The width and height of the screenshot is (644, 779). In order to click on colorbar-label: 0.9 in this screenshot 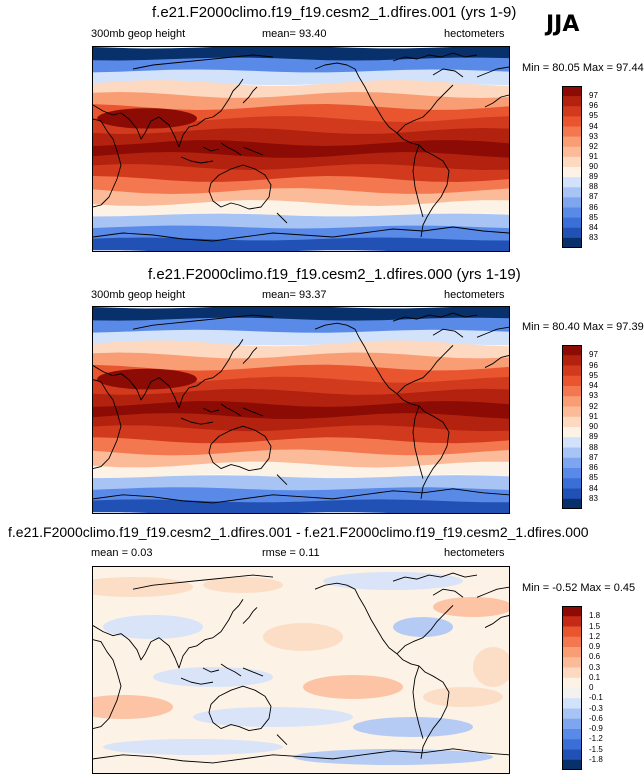, I will do `click(595, 646)`.